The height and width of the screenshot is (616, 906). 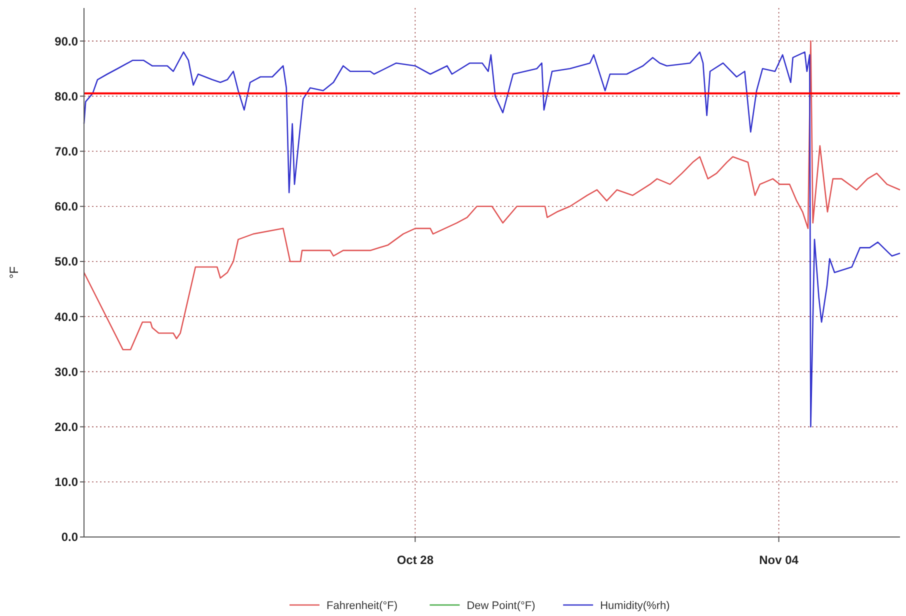 I want to click on y-tick-label: 60.0, so click(x=66, y=207).